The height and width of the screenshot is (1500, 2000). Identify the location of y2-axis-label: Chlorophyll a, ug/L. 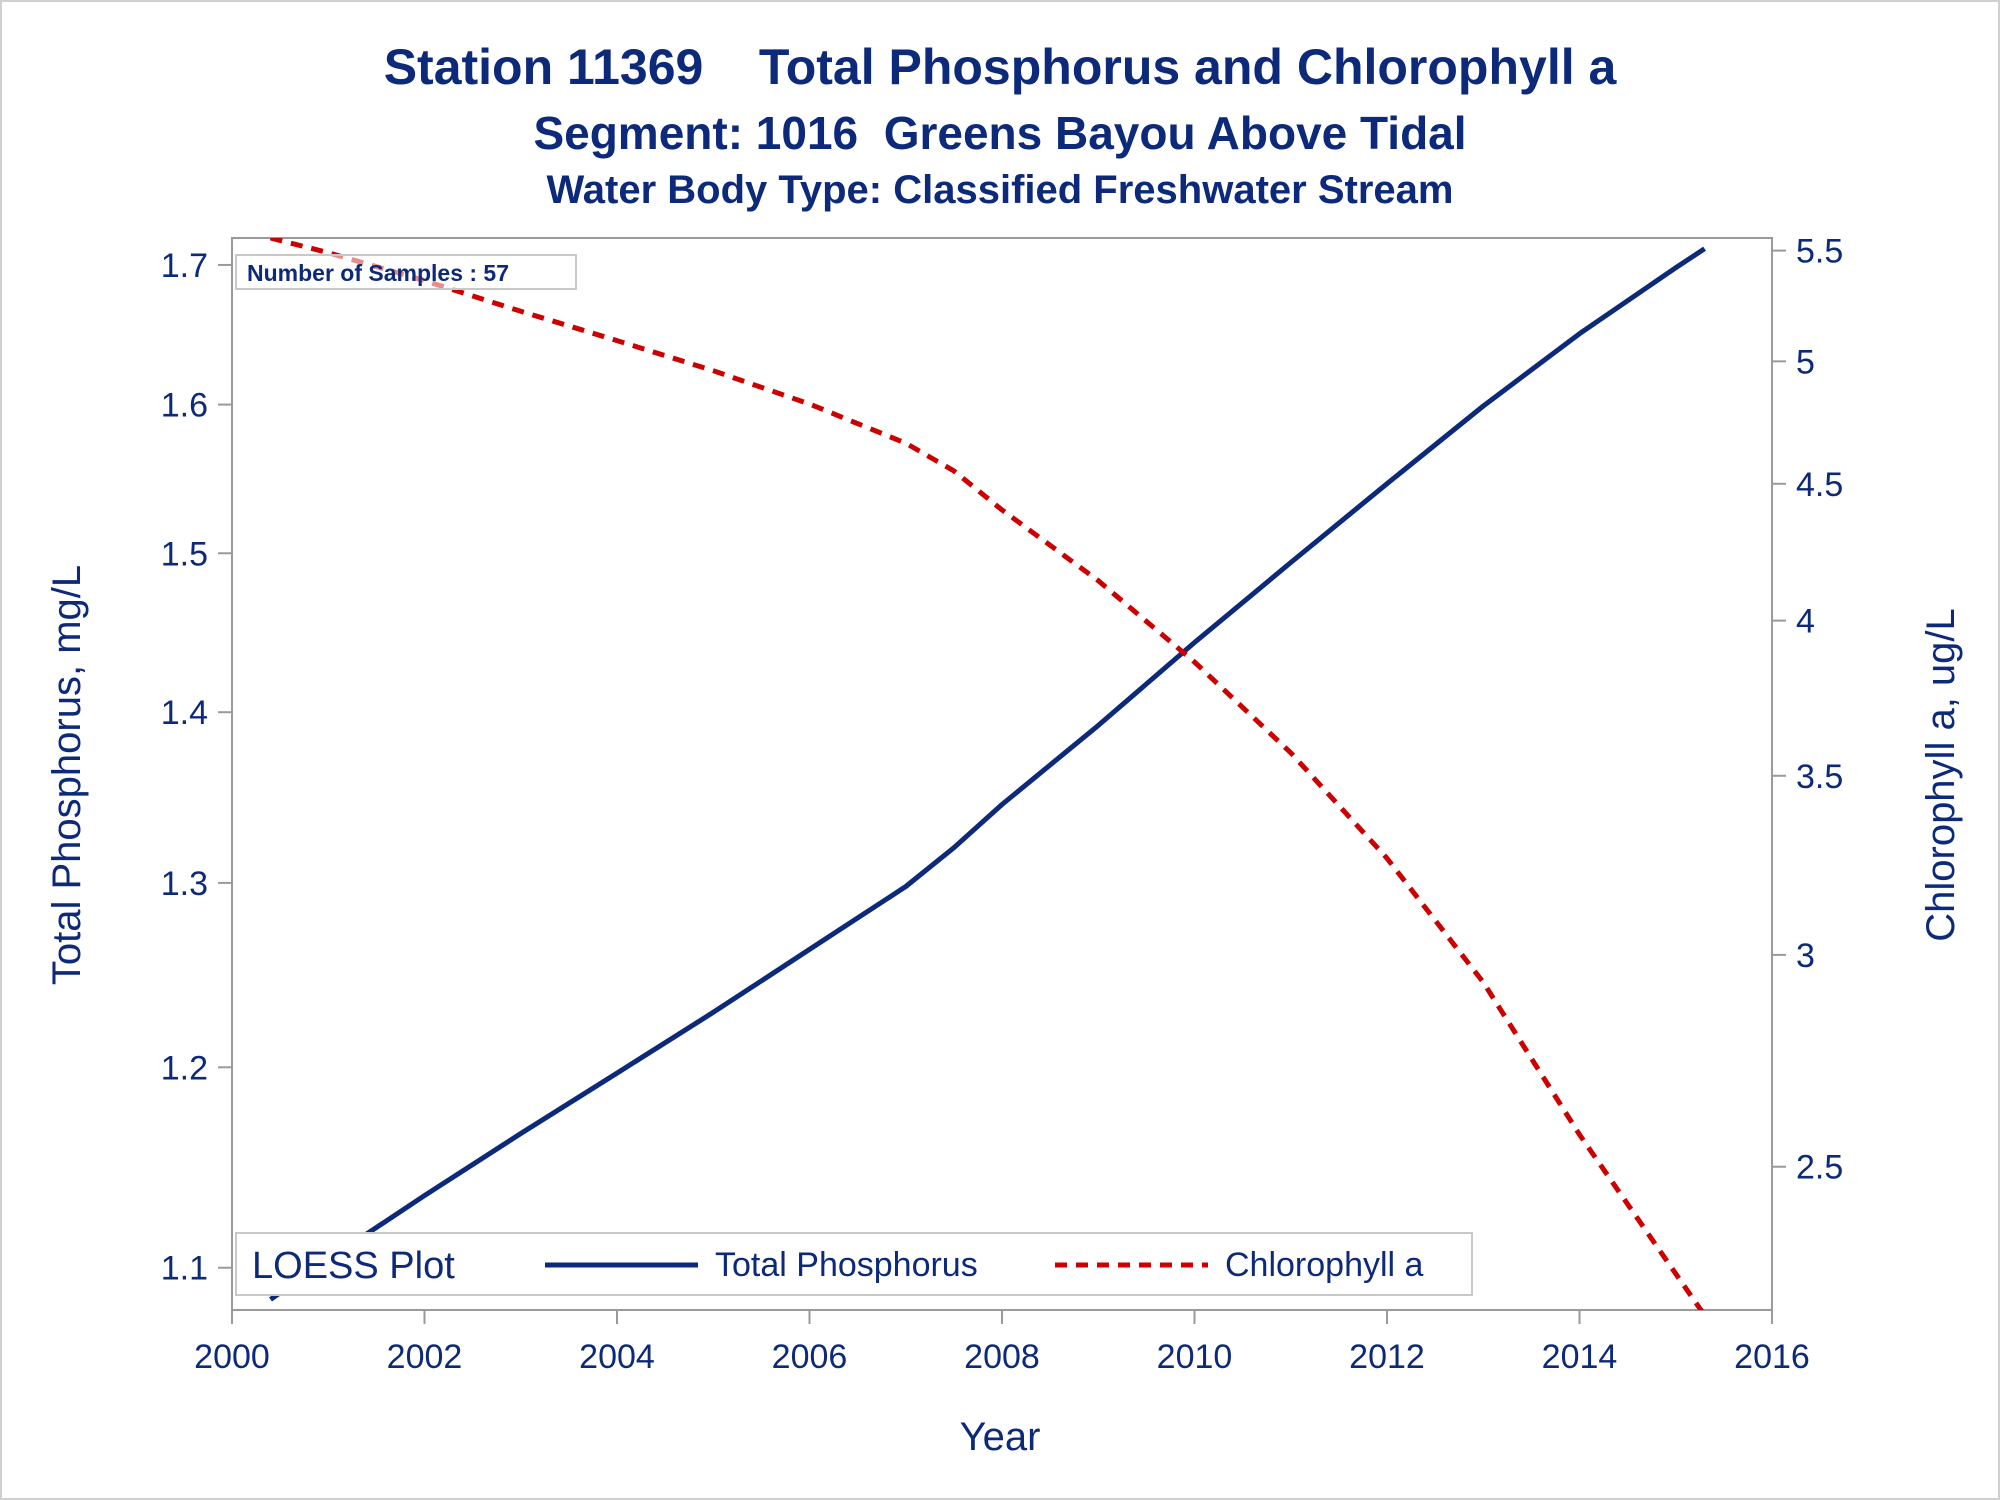
(1941, 775).